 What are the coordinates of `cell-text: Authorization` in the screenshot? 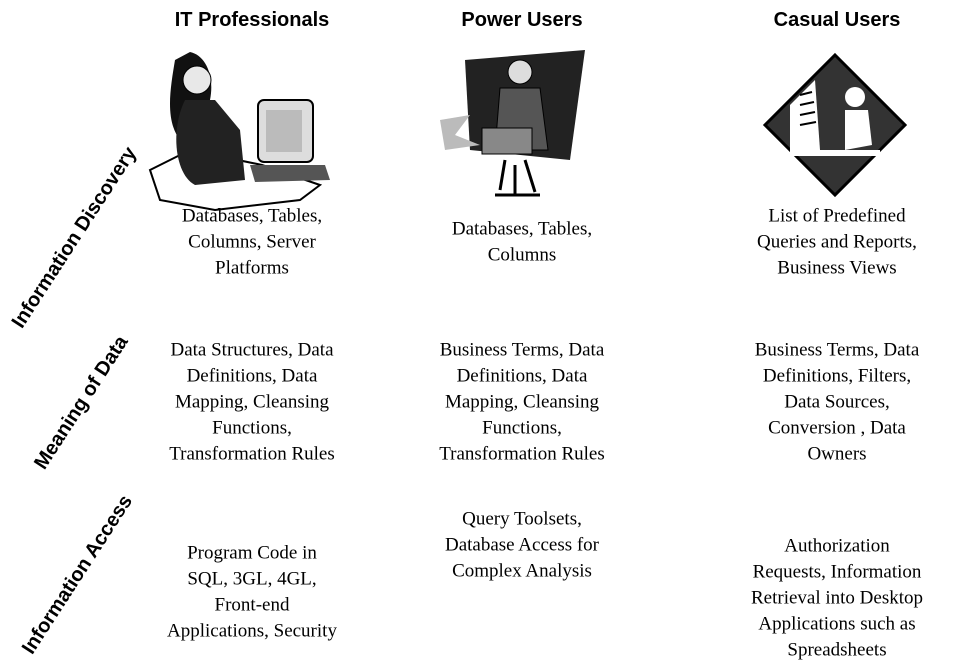 It's located at (837, 545).